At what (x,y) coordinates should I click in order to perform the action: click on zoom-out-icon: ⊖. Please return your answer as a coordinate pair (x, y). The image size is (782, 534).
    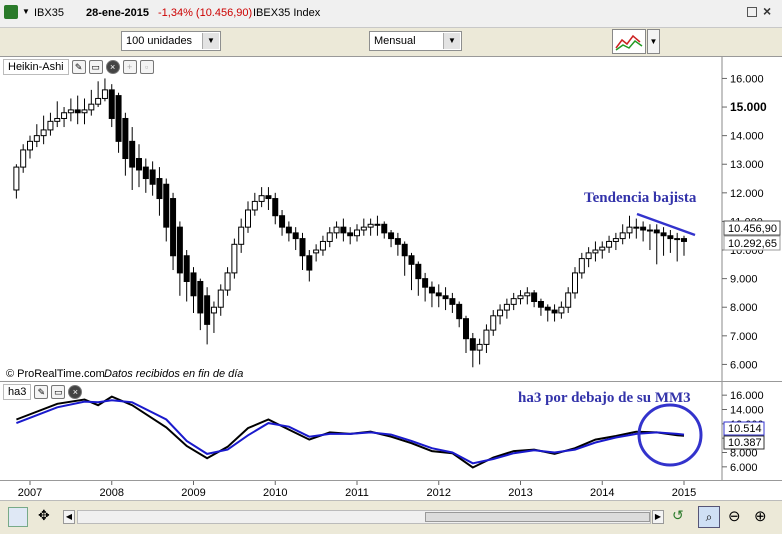
    Looking at the image, I should click on (734, 516).